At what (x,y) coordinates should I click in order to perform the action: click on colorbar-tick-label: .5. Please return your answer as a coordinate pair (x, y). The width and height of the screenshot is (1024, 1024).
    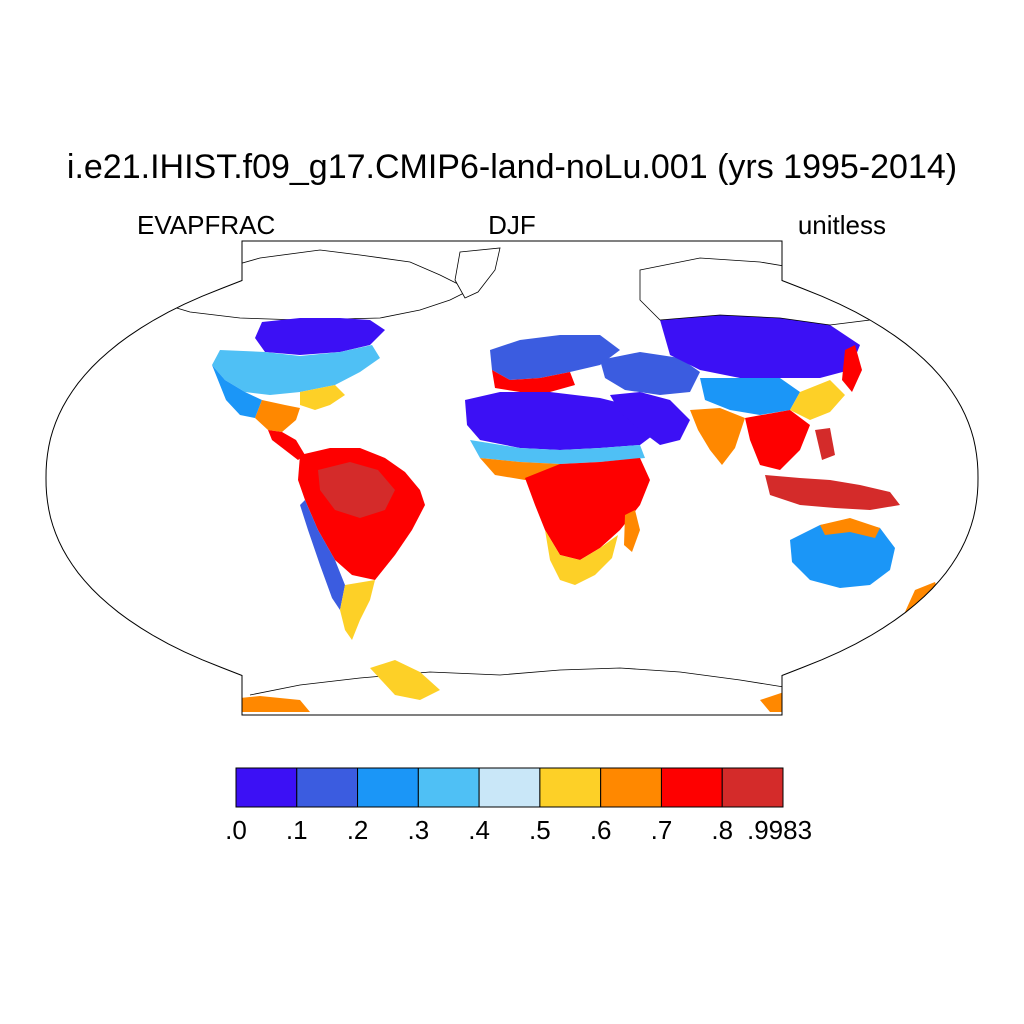
    Looking at the image, I should click on (540, 830).